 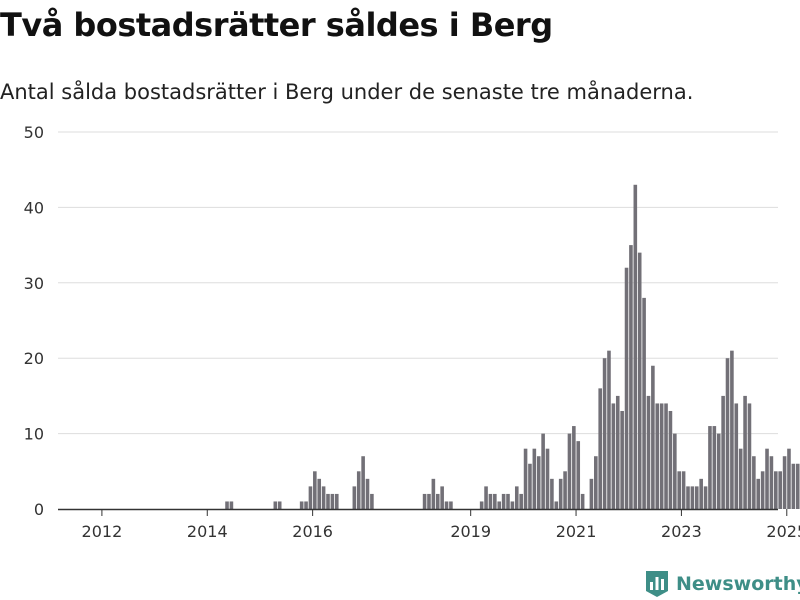 I want to click on x-tick-label: 2021, so click(x=576, y=531).